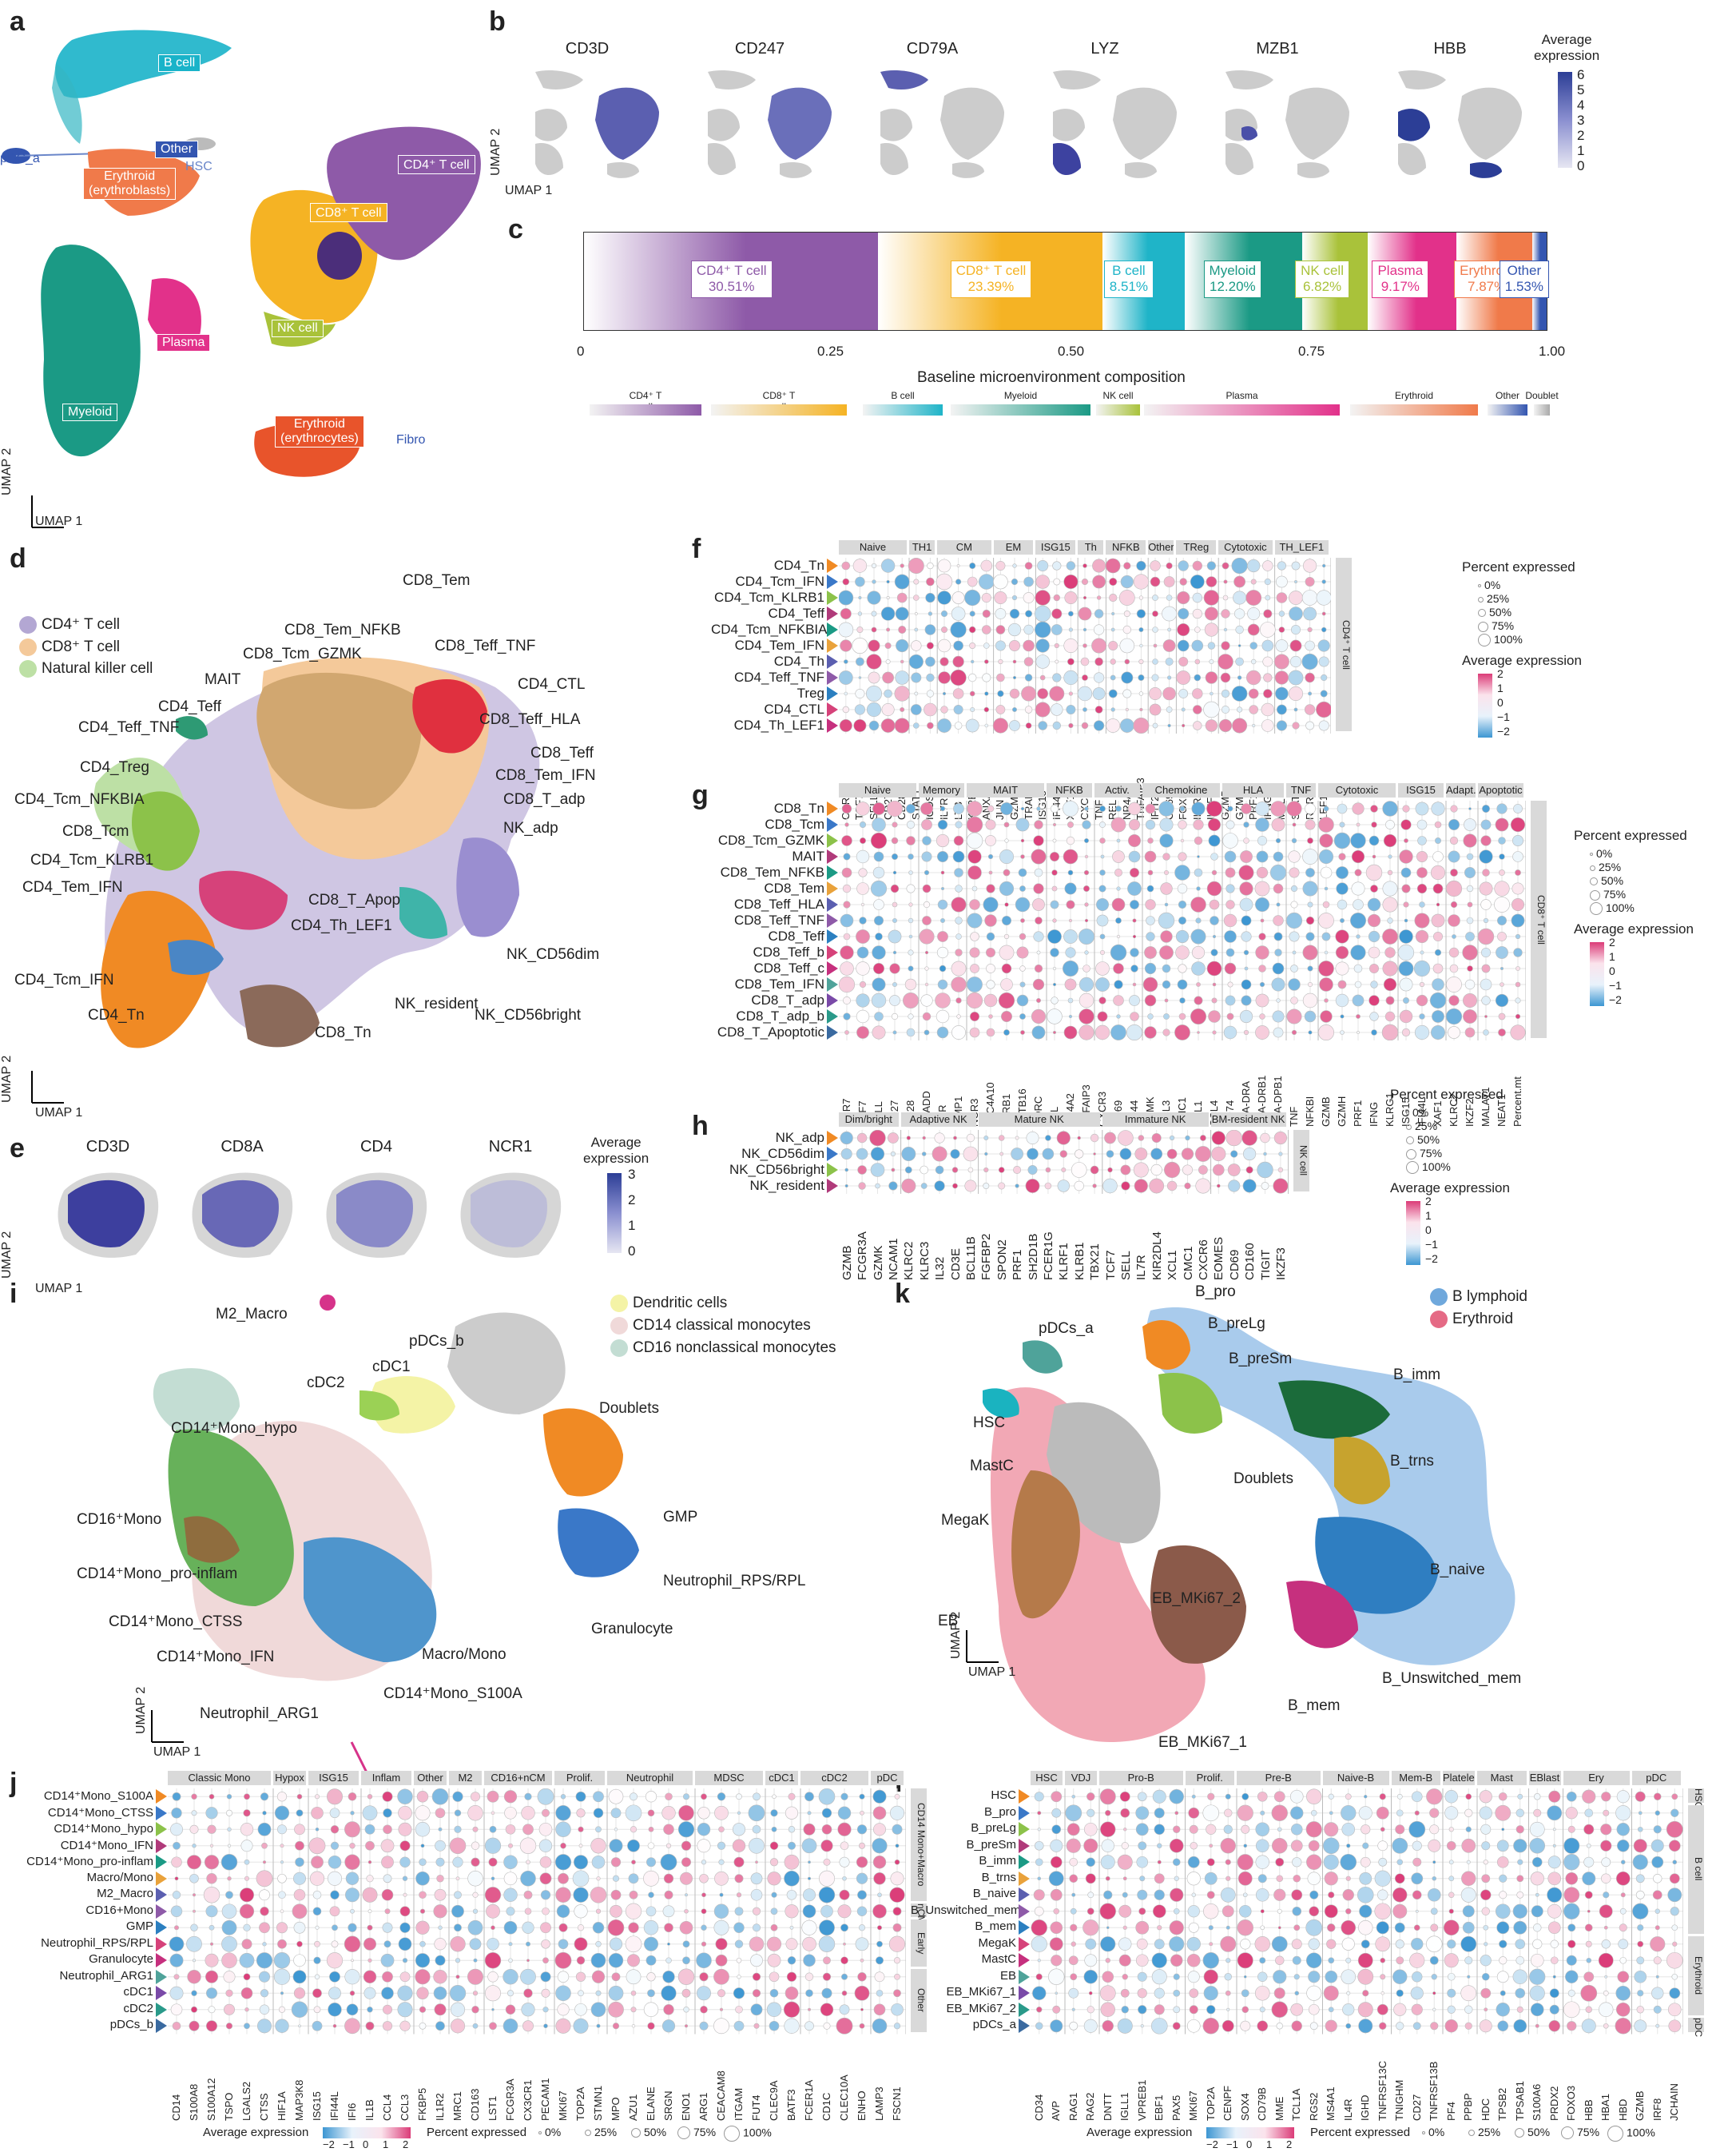  What do you see at coordinates (1539, 919) in the screenshot?
I see `panel-g-side-label: CD8⁺ T cell` at bounding box center [1539, 919].